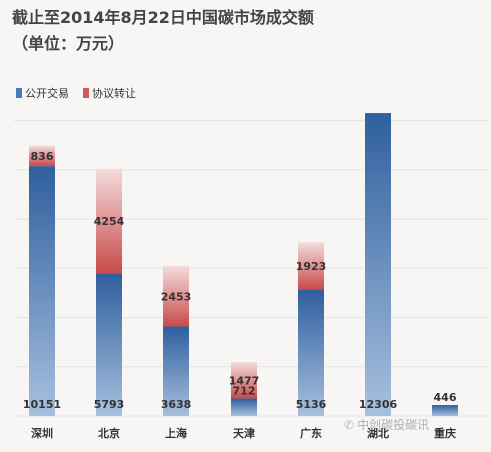  What do you see at coordinates (176, 404) in the screenshot?
I see `label-public-2: 3638` at bounding box center [176, 404].